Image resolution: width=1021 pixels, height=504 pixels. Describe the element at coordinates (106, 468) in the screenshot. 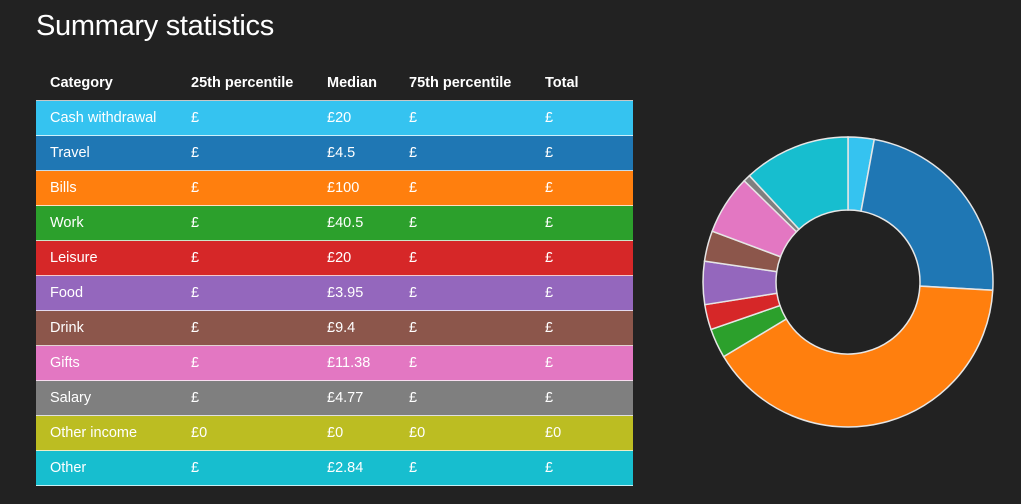

I see `category-cell: Other` at that location.